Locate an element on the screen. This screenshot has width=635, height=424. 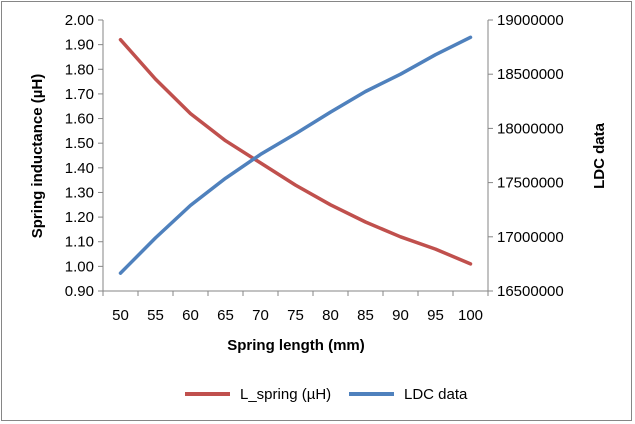
y-tick-label: 1.50 is located at coordinates (79, 143).